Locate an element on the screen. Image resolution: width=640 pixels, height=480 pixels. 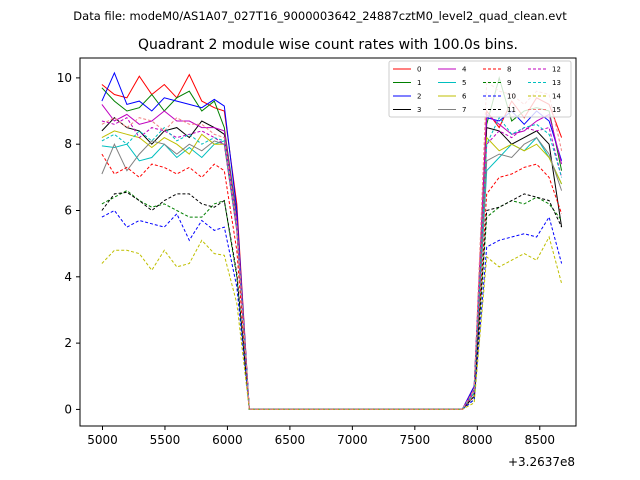
legend-label-7: 7 is located at coordinates (464, 110).